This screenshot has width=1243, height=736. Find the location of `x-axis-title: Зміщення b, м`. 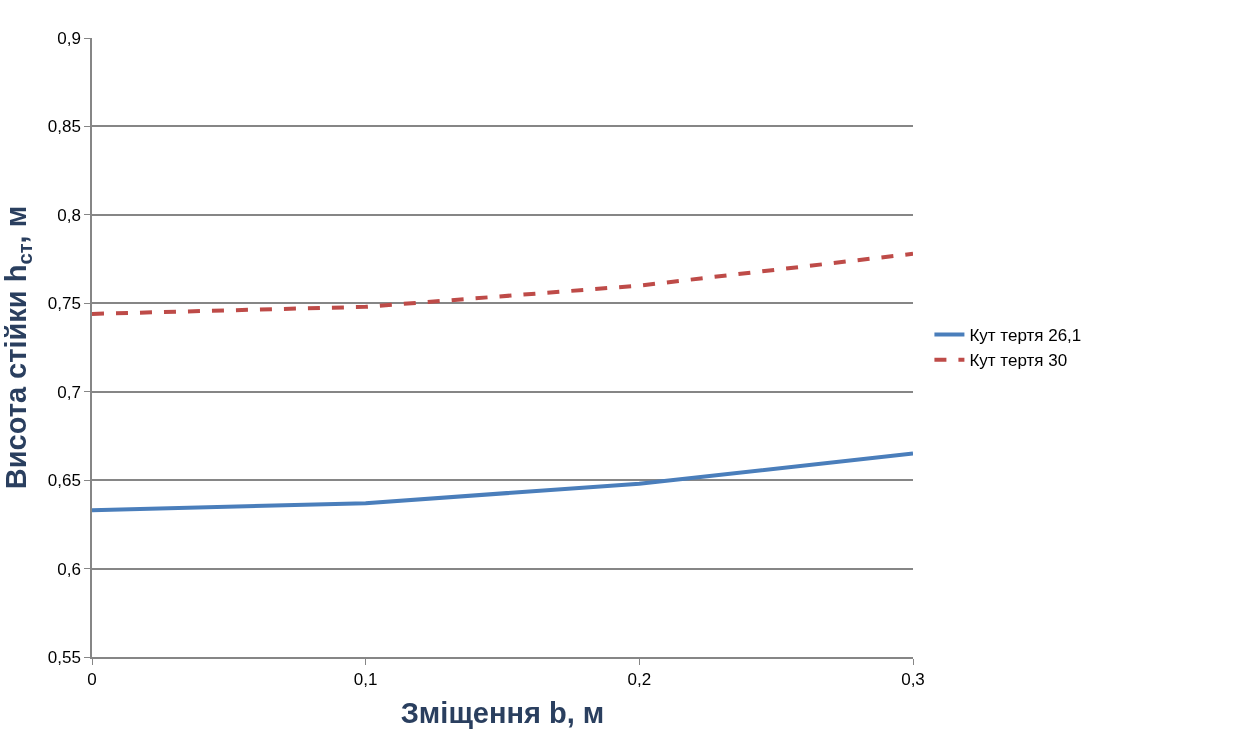

x-axis-title: Зміщення b, м is located at coordinates (502, 713).